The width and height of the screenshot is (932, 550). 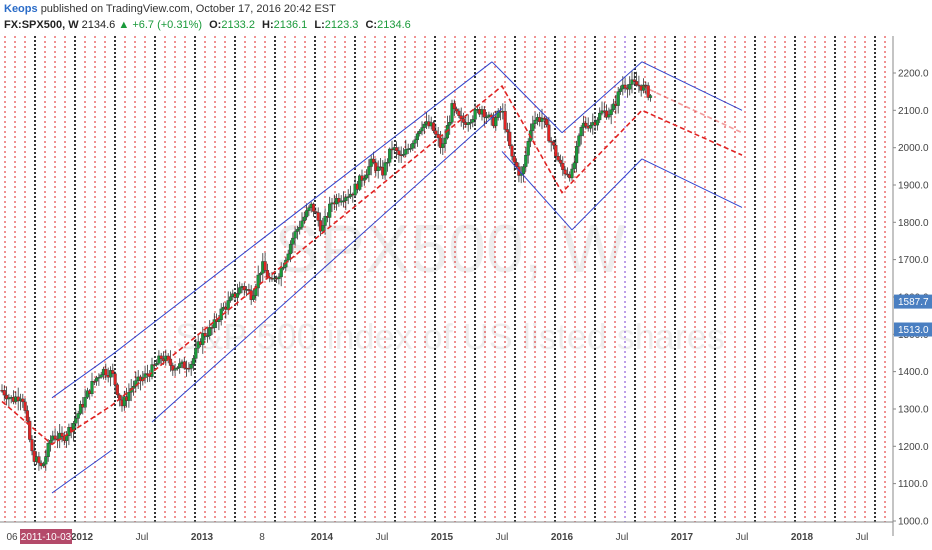 I want to click on date-marker-label: 2011-10-03, so click(x=46, y=537).